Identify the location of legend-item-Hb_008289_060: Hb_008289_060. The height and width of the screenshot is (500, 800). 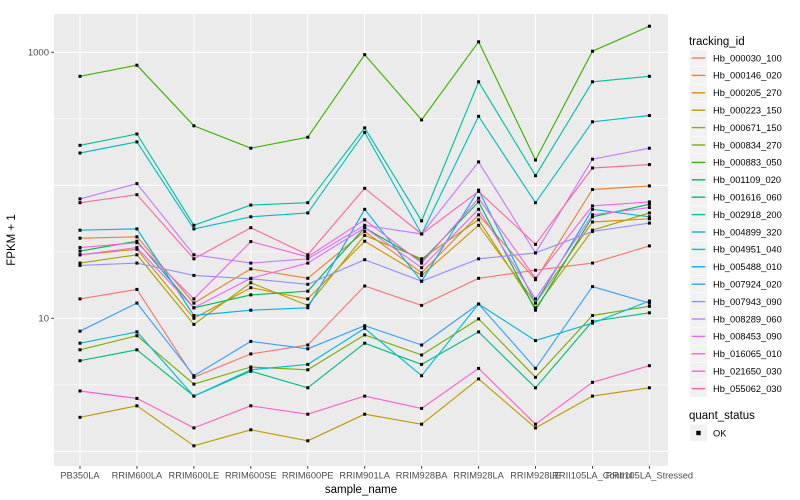
(736, 319).